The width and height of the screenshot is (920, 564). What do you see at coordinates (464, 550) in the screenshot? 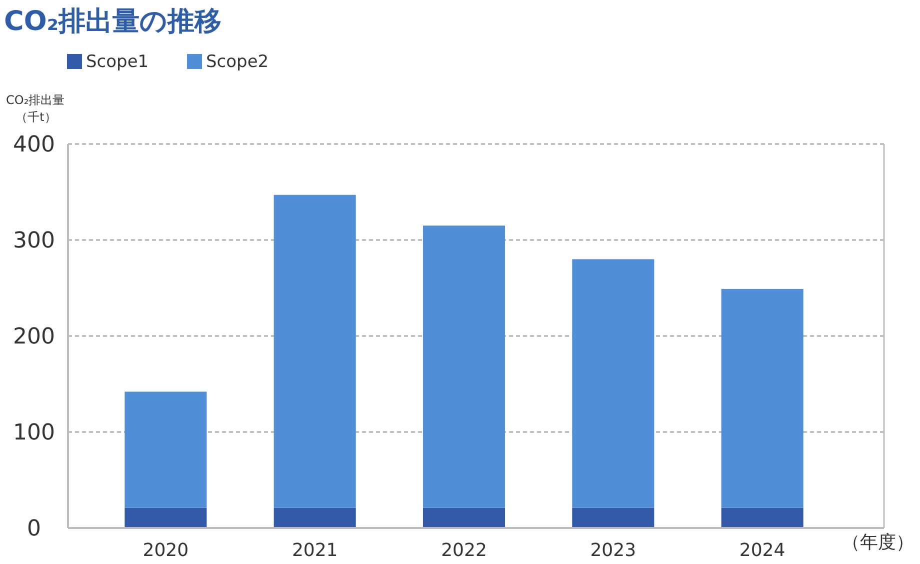
I see `x-tick-label: 2022` at bounding box center [464, 550].